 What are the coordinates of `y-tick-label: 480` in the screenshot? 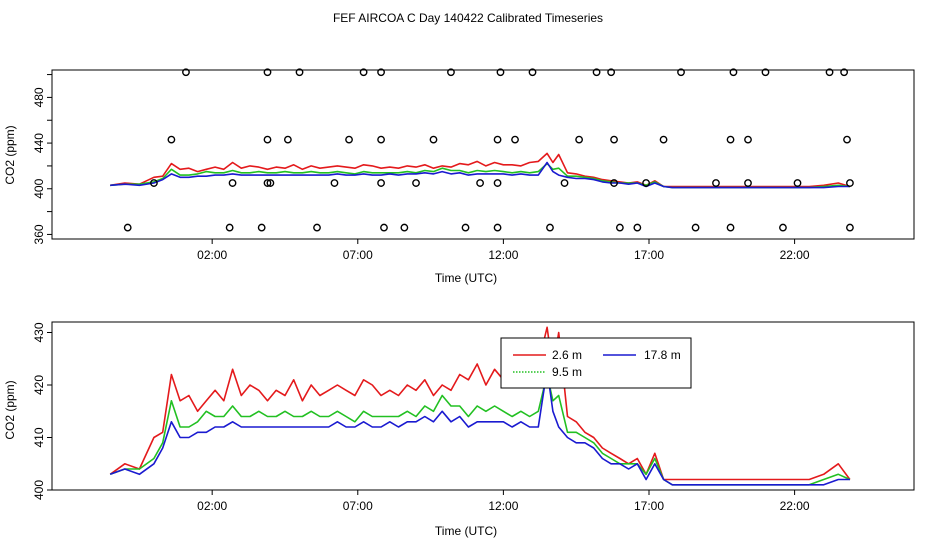 It's located at (39, 97).